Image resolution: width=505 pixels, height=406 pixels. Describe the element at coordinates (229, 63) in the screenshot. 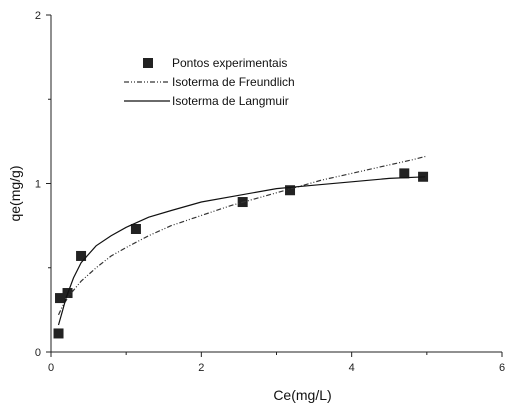

I see `legend-label: Pontos experimentais` at that location.